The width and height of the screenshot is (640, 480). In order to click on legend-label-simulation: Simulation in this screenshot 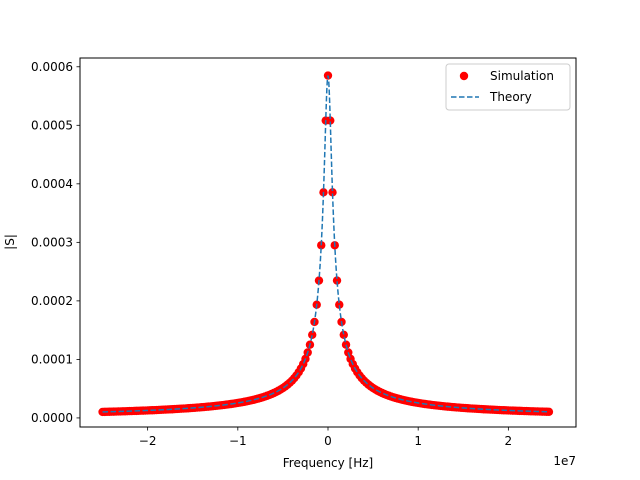, I will do `click(522, 76)`.